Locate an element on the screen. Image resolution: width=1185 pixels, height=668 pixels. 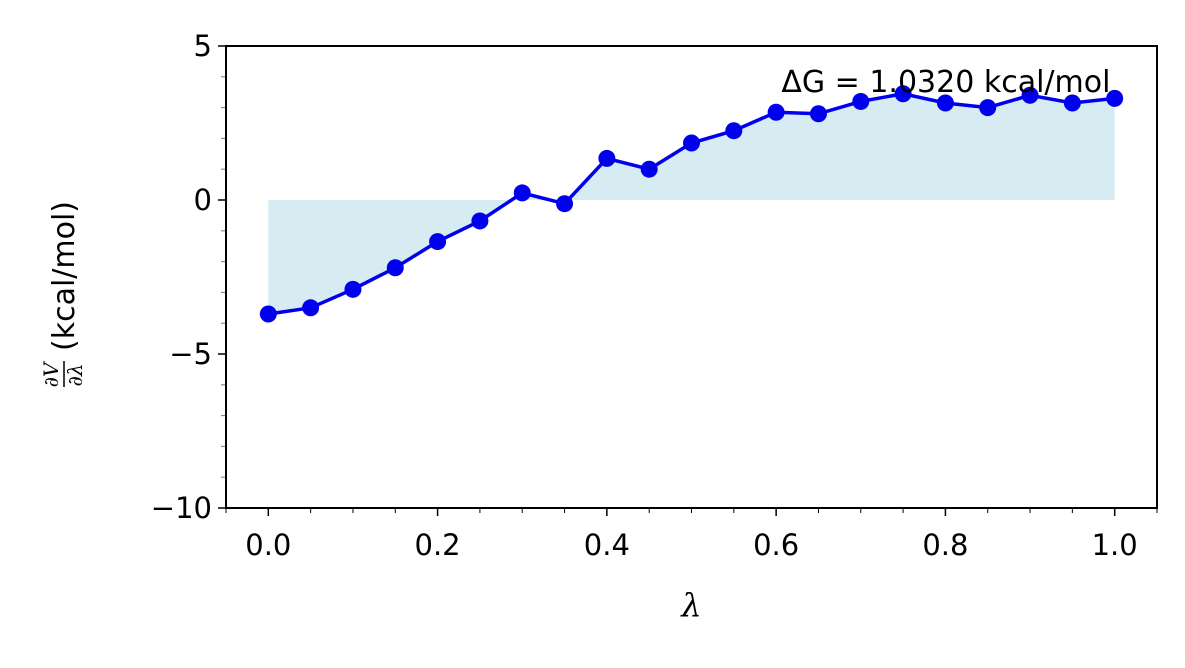
y-tick-label: 5 is located at coordinates (203, 46).